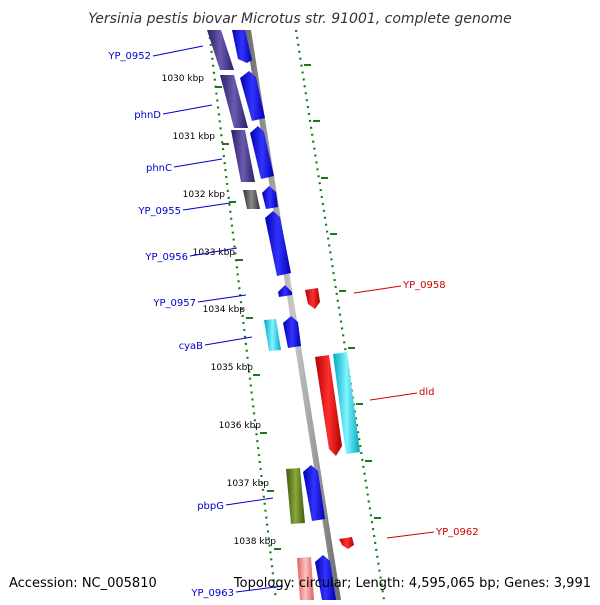  I want to click on accession-text: Accession: NC_005810, so click(83, 583).